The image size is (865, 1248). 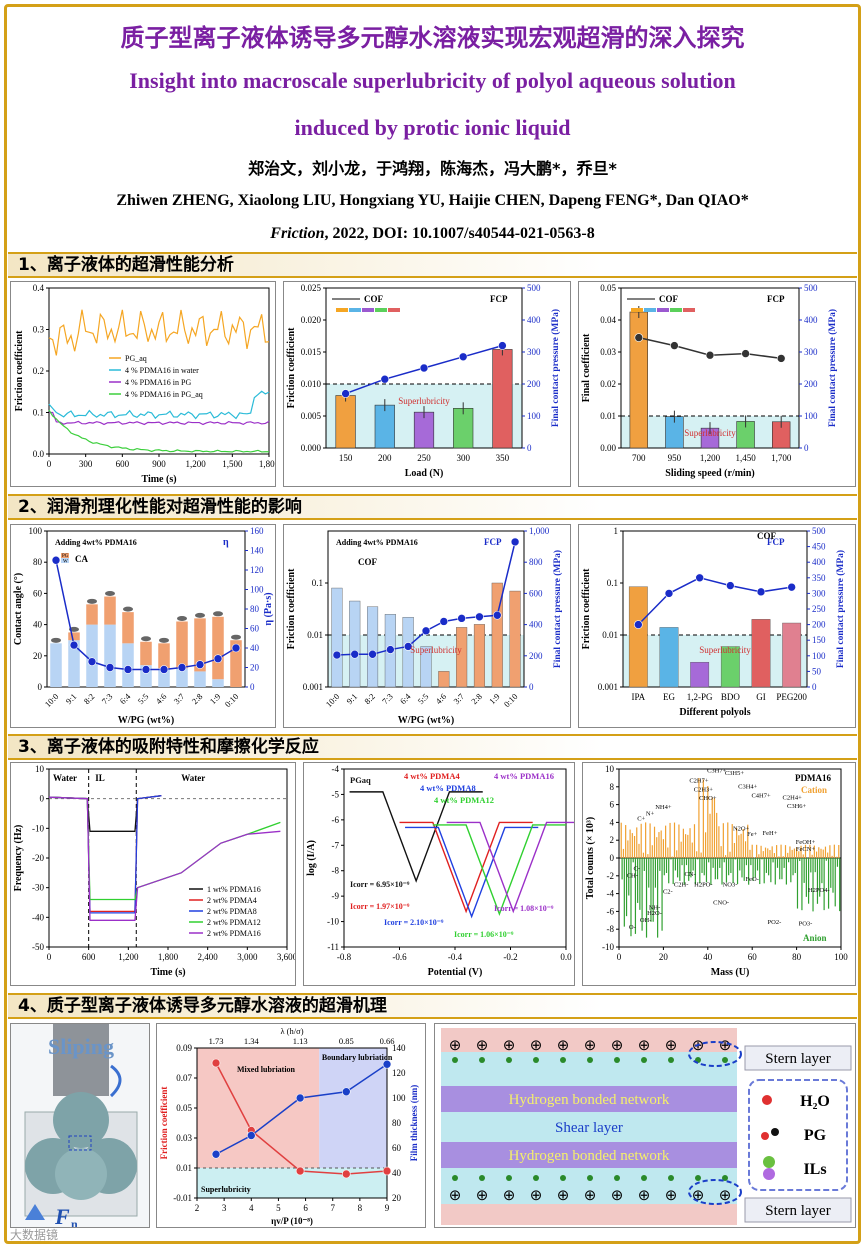 I want to click on x-tick-label: 9:1, so click(x=351, y=698).